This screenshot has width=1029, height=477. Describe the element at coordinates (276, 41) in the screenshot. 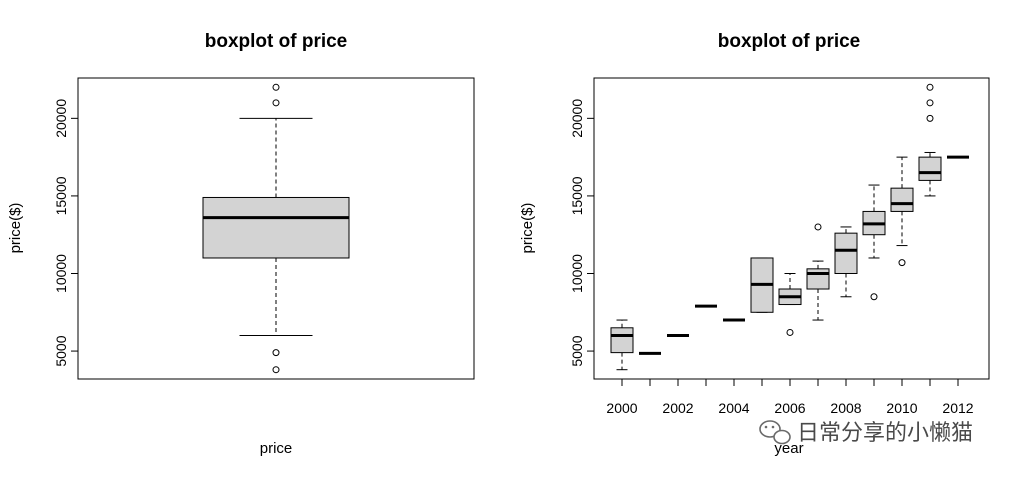

I see `chart-title-overall: boxplot of price` at that location.